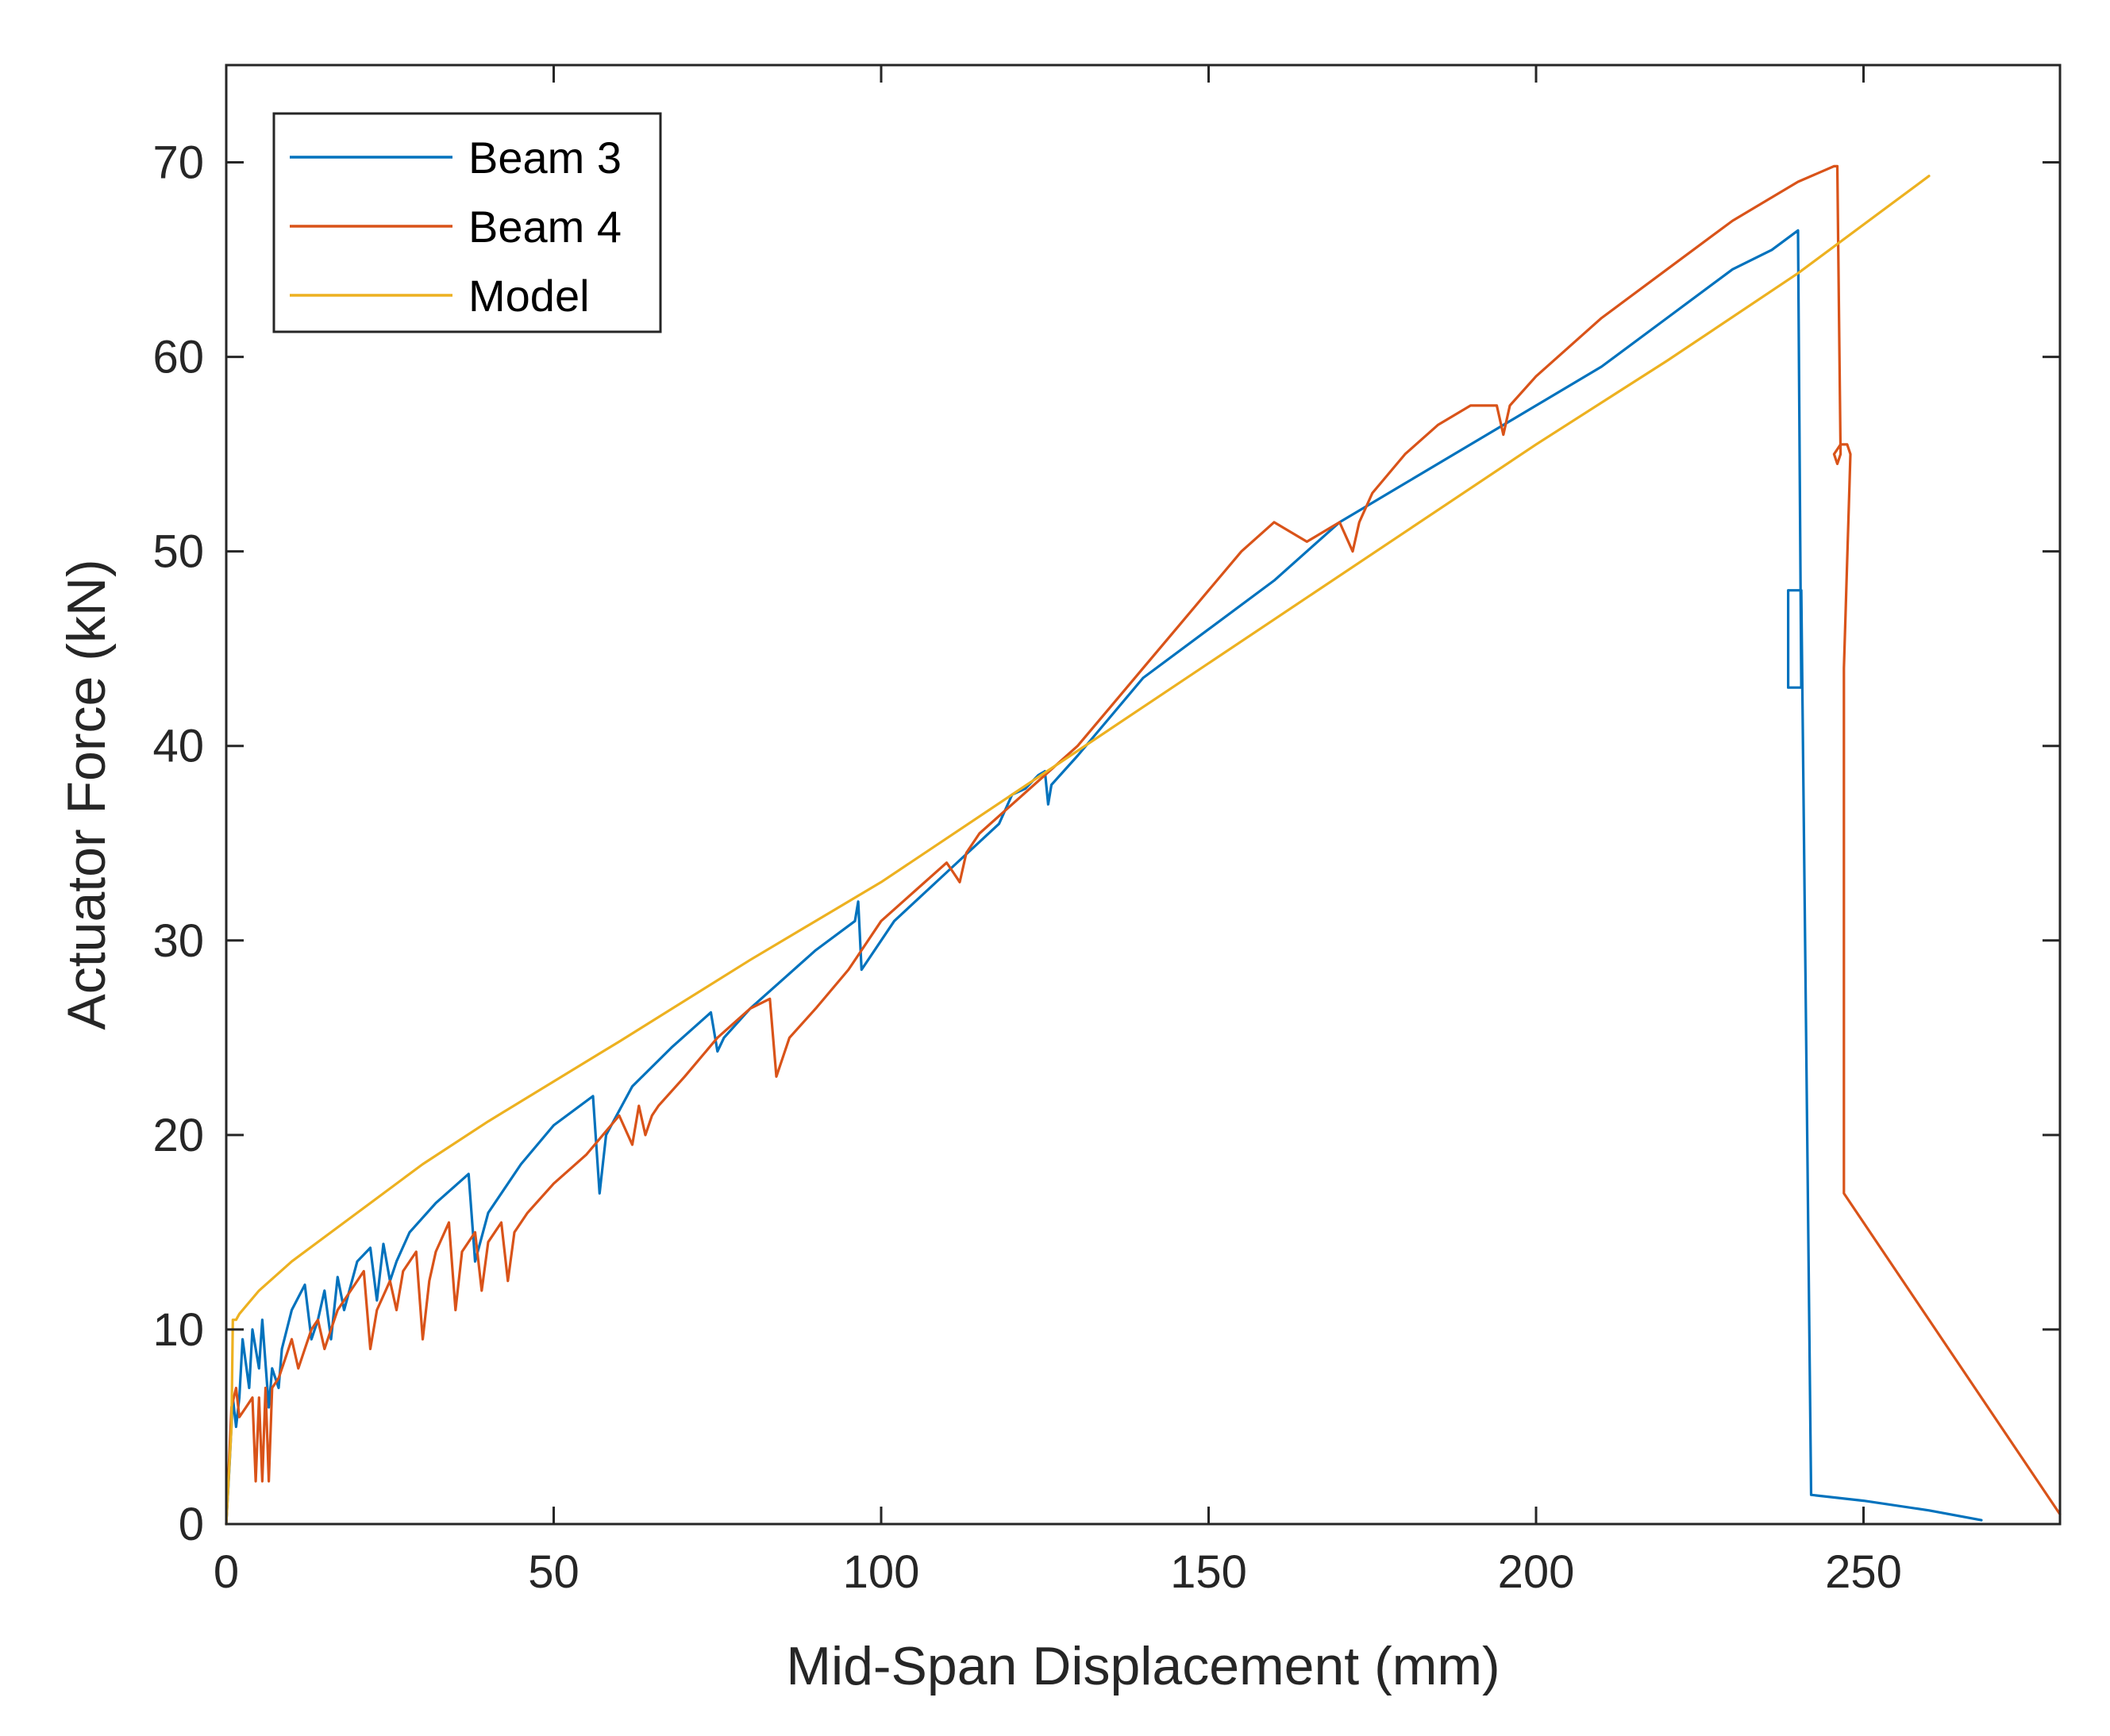  What do you see at coordinates (178, 552) in the screenshot?
I see `y-tick-label: 50` at bounding box center [178, 552].